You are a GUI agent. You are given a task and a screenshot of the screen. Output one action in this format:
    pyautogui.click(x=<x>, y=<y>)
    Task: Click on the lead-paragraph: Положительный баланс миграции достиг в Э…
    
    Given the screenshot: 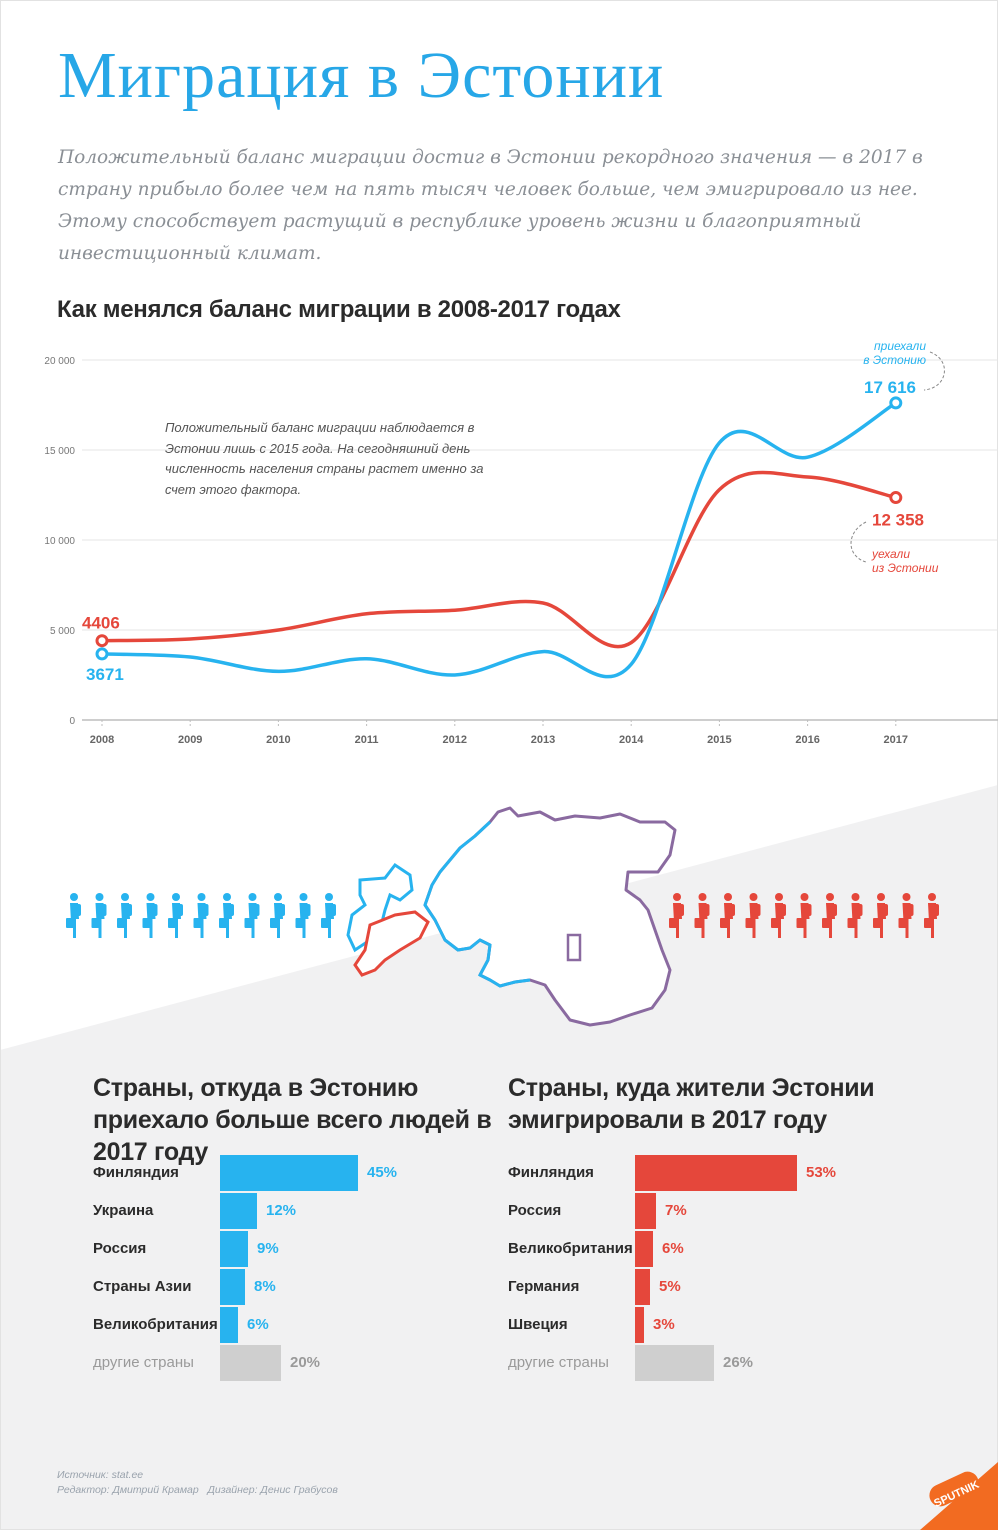 What is the action you would take?
    pyautogui.click(x=490, y=205)
    